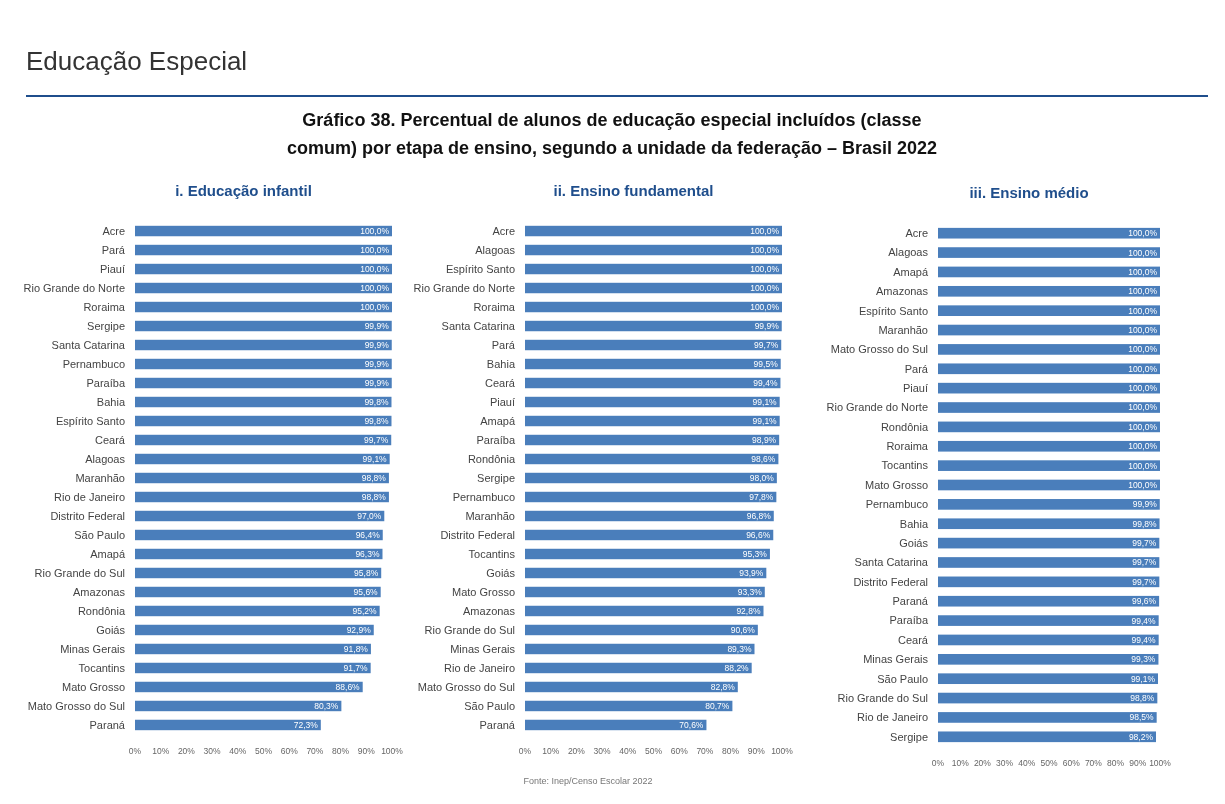 The height and width of the screenshot is (804, 1225). I want to click on data-label: 96,8%, so click(759, 515).